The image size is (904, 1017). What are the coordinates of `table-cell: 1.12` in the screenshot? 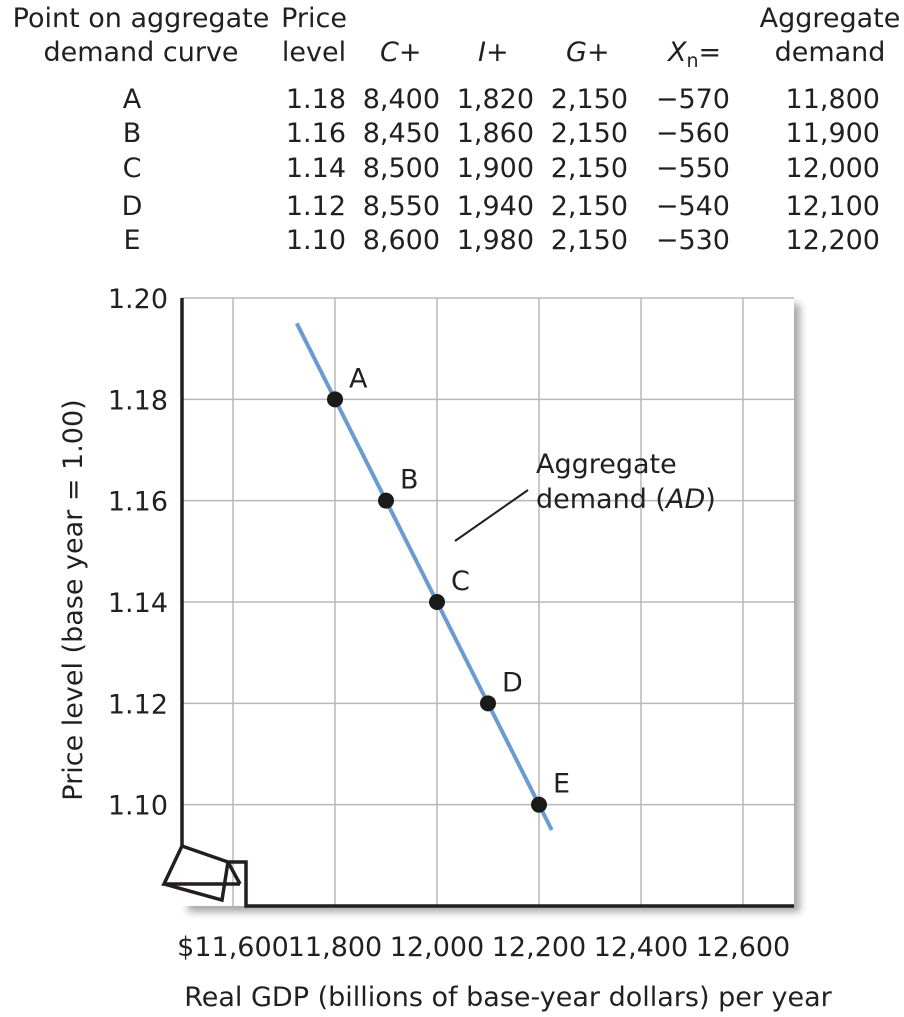 It's located at (315, 206).